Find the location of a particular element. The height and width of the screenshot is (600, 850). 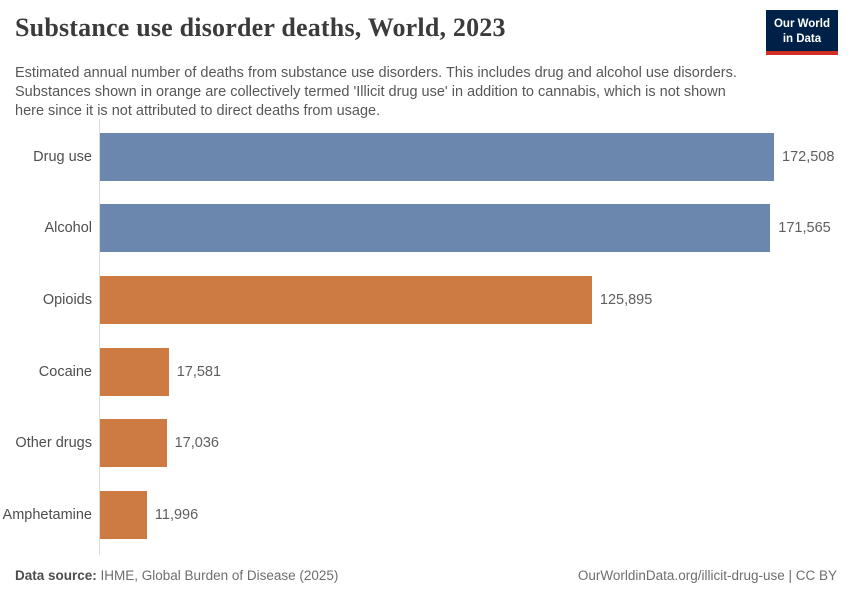

bar-row: Amphetamine 11,996 is located at coordinates (425, 515).